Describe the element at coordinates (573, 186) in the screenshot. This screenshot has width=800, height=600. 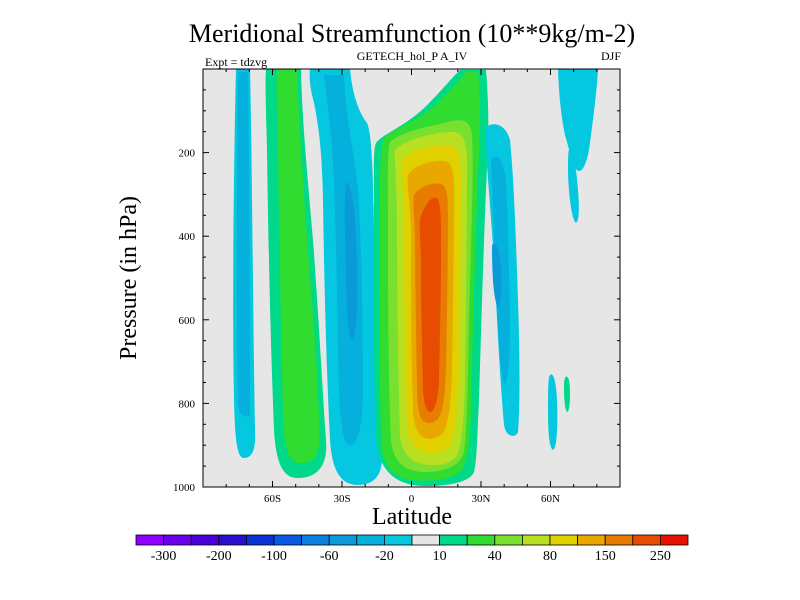
I see `nh-cell-75N-tail` at that location.